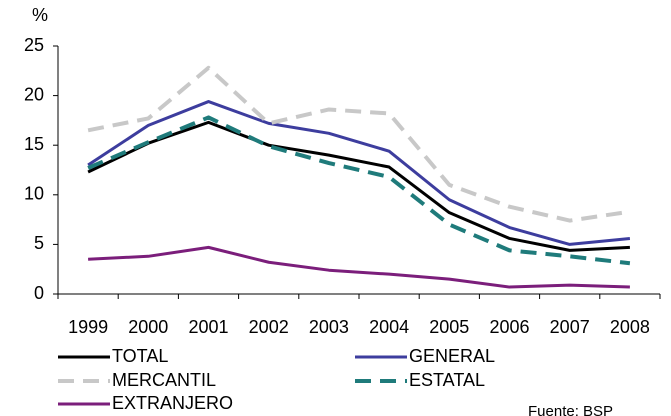 The height and width of the screenshot is (416, 671). I want to click on y-tick-label: 0, so click(39, 293).